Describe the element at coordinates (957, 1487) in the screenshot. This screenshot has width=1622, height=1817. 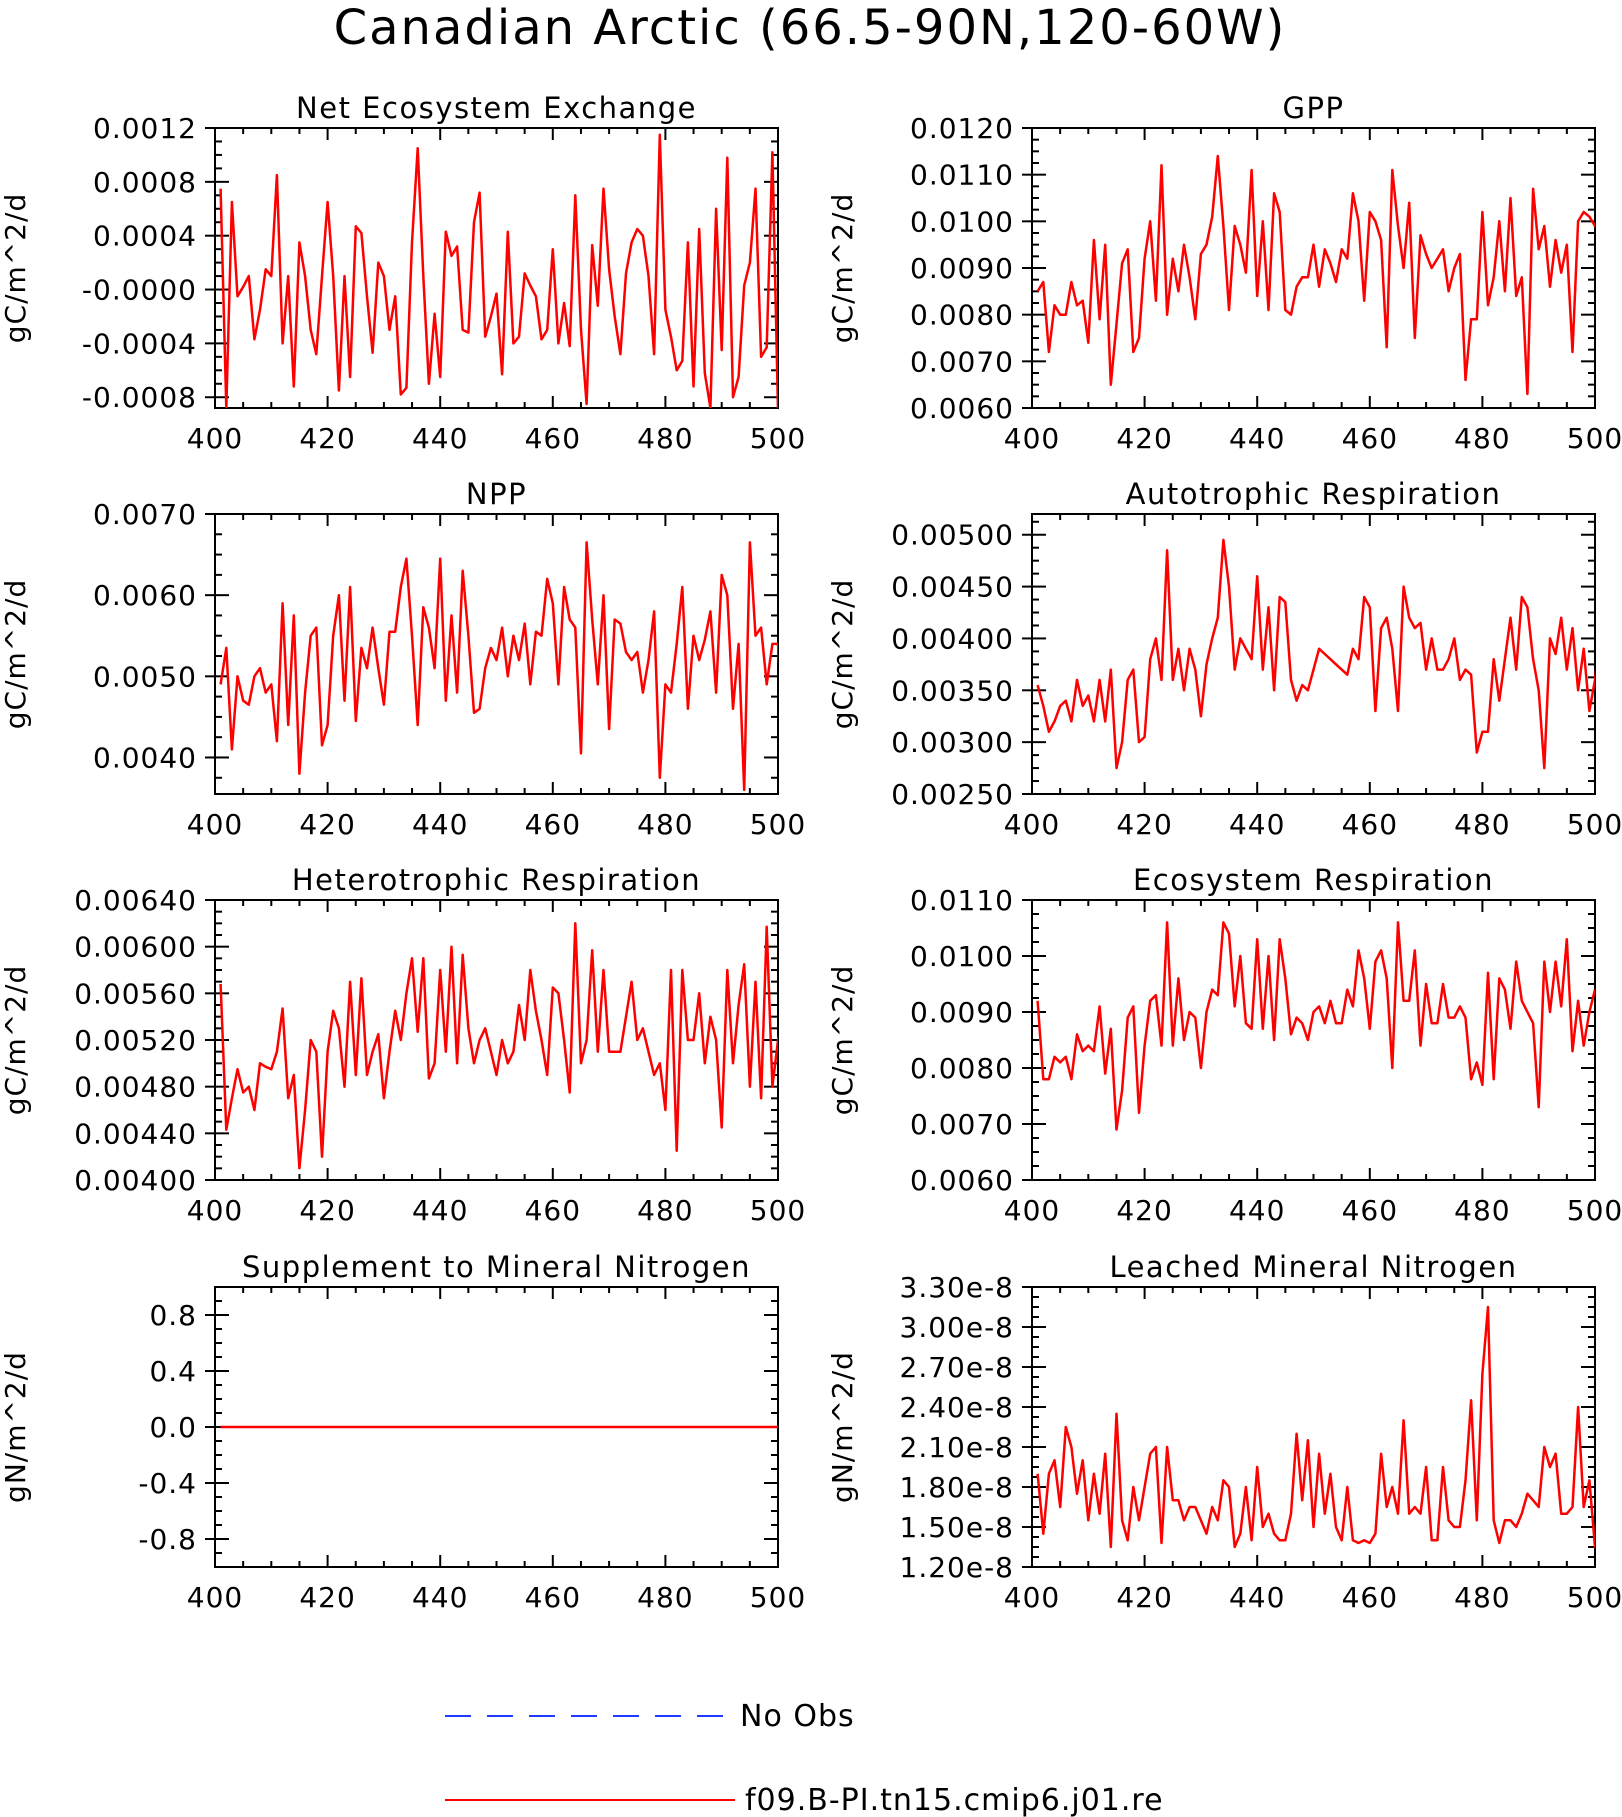
I see `y-tick-label: 1.80e-8` at that location.